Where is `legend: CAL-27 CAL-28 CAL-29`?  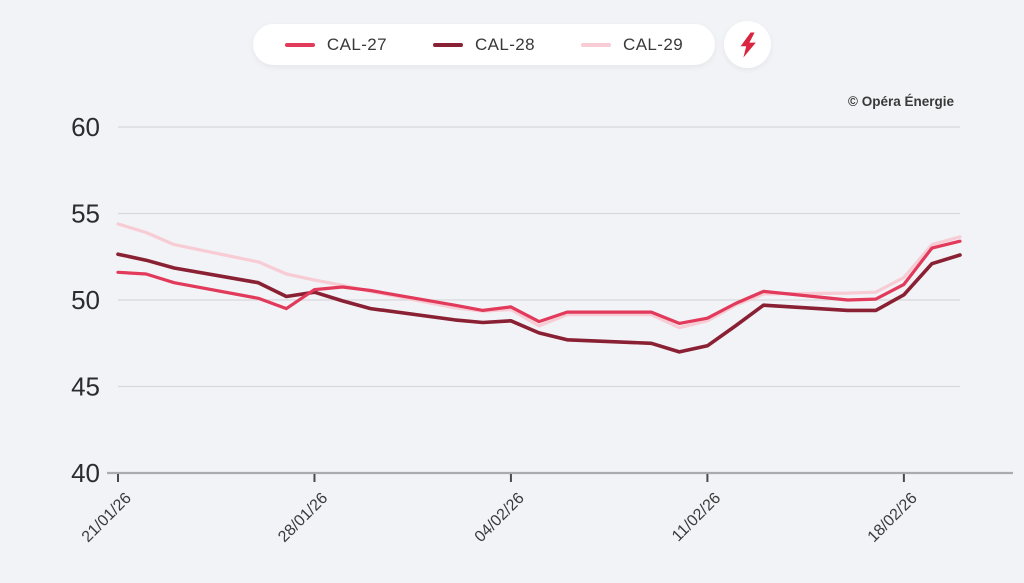
legend: CAL-27 CAL-28 CAL-29 is located at coordinates (484, 44).